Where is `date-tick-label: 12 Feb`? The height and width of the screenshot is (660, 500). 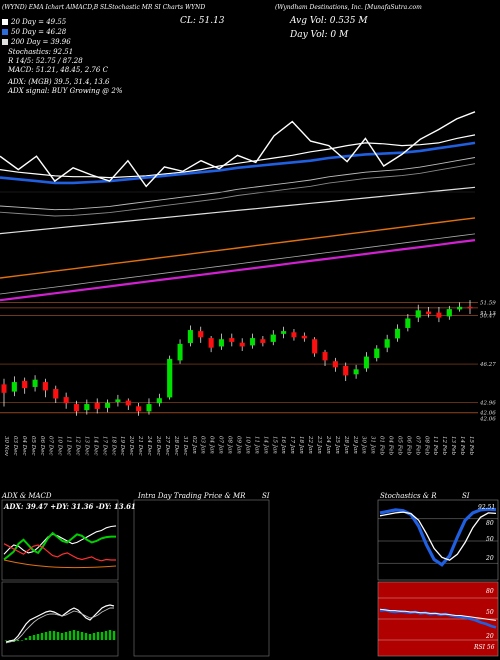
date-tick-label: 12 Feb is located at coordinates (444, 446).